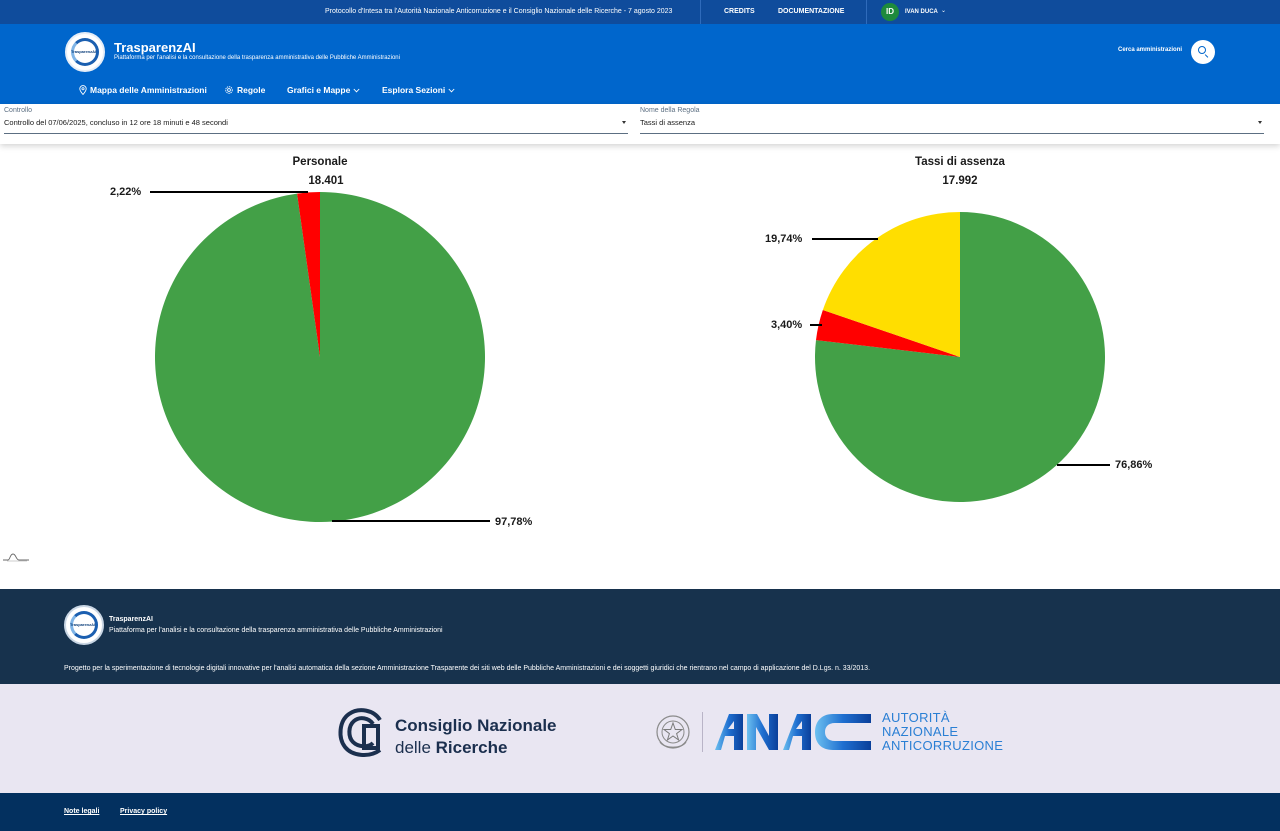 The image size is (1280, 831). What do you see at coordinates (476, 725) in the screenshot?
I see `cnr-name-line1: Consiglio Nazionale` at bounding box center [476, 725].